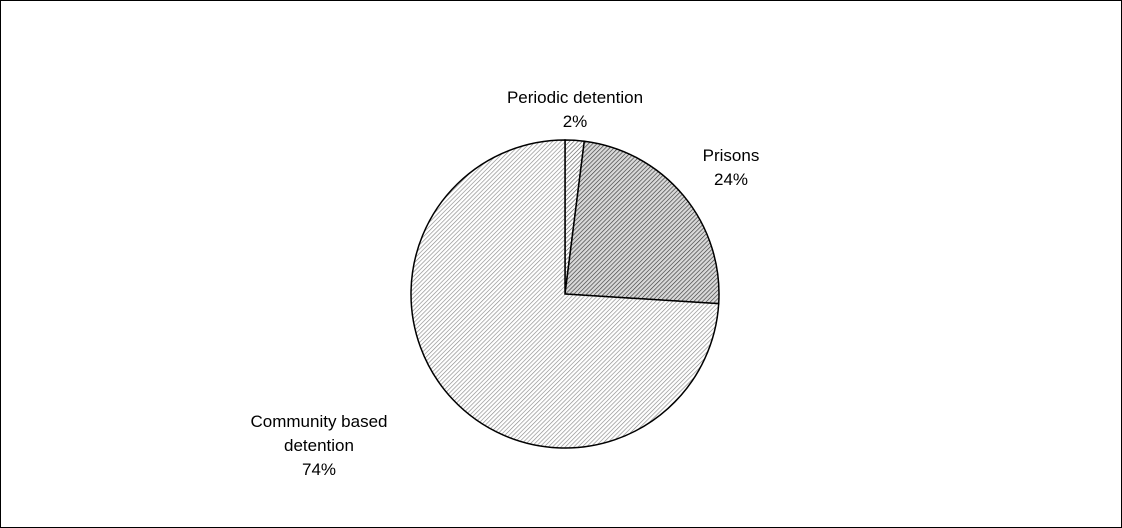 The height and width of the screenshot is (528, 1122). What do you see at coordinates (731, 167) in the screenshot?
I see `slice-label-prisons: Prisons 24%` at bounding box center [731, 167].